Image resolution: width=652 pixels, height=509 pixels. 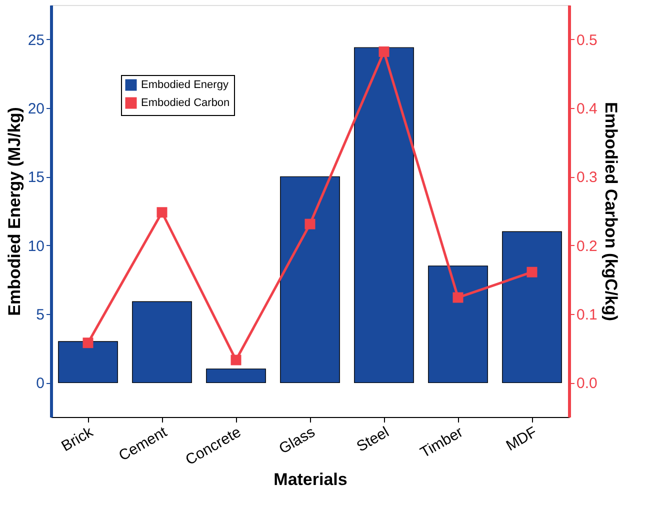 I want to click on y-tick-label: 5, so click(x=40, y=315).